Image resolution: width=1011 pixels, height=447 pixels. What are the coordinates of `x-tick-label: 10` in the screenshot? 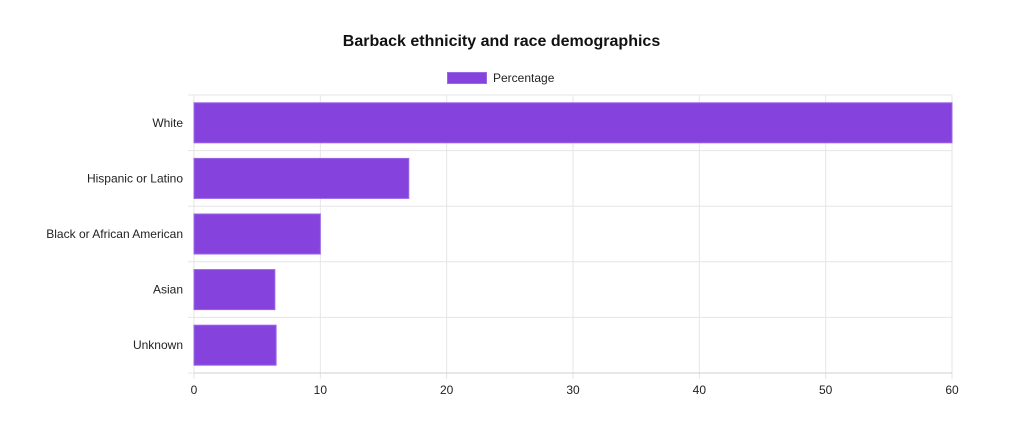 It's located at (321, 390).